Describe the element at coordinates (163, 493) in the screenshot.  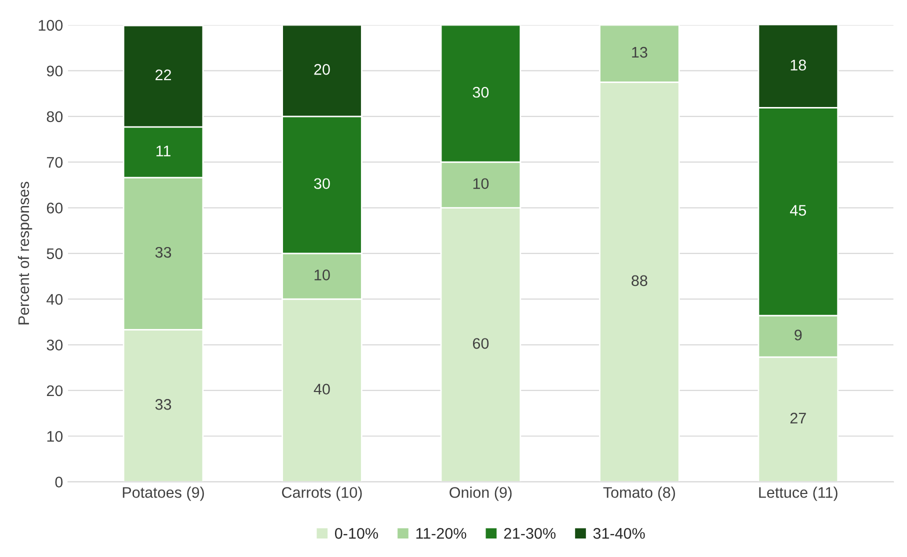
I see `x-tick-label: Potatoes (9)` at that location.